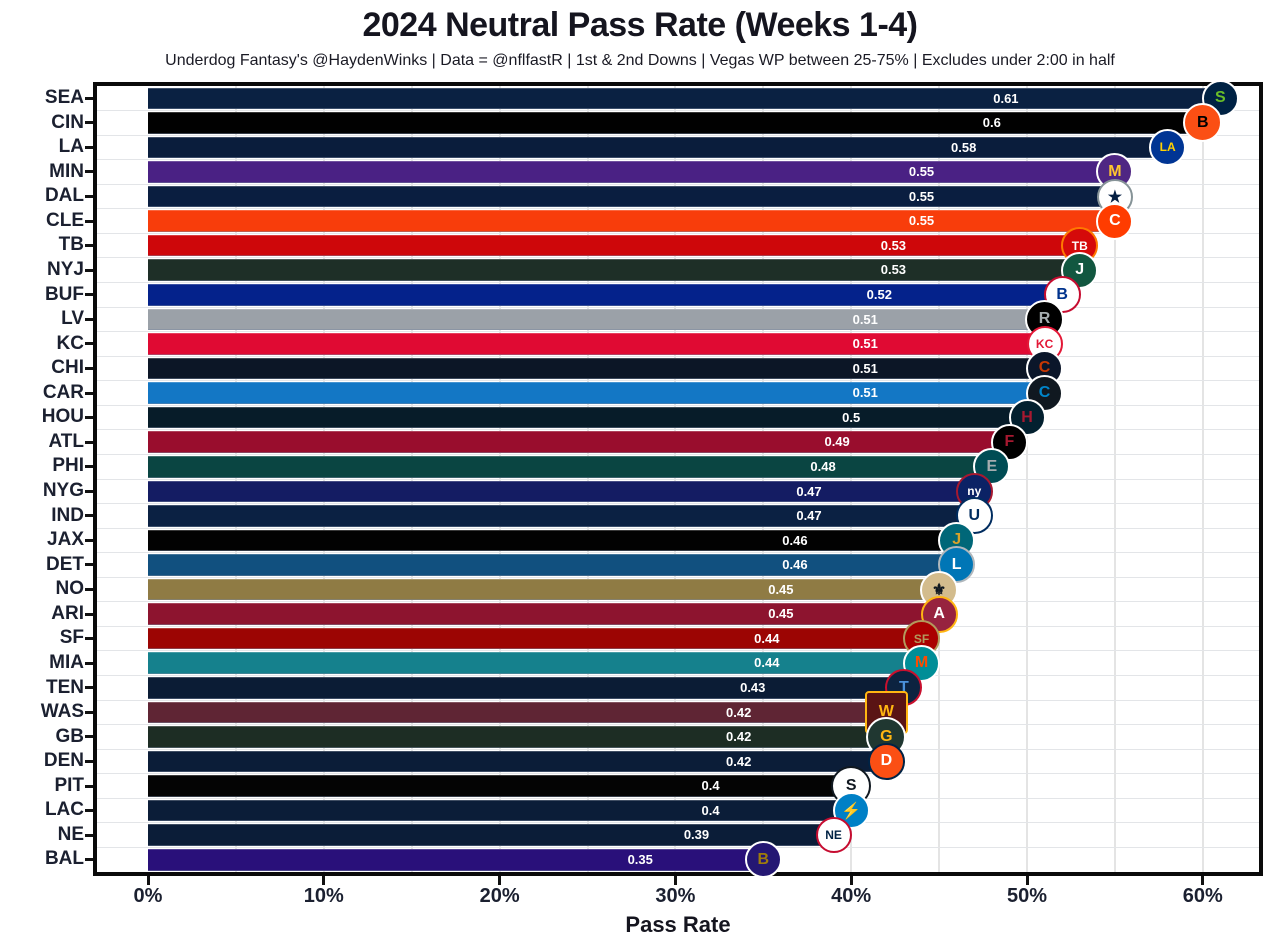 The width and height of the screenshot is (1280, 944). What do you see at coordinates (596, 344) in the screenshot?
I see `bar-kc` at bounding box center [596, 344].